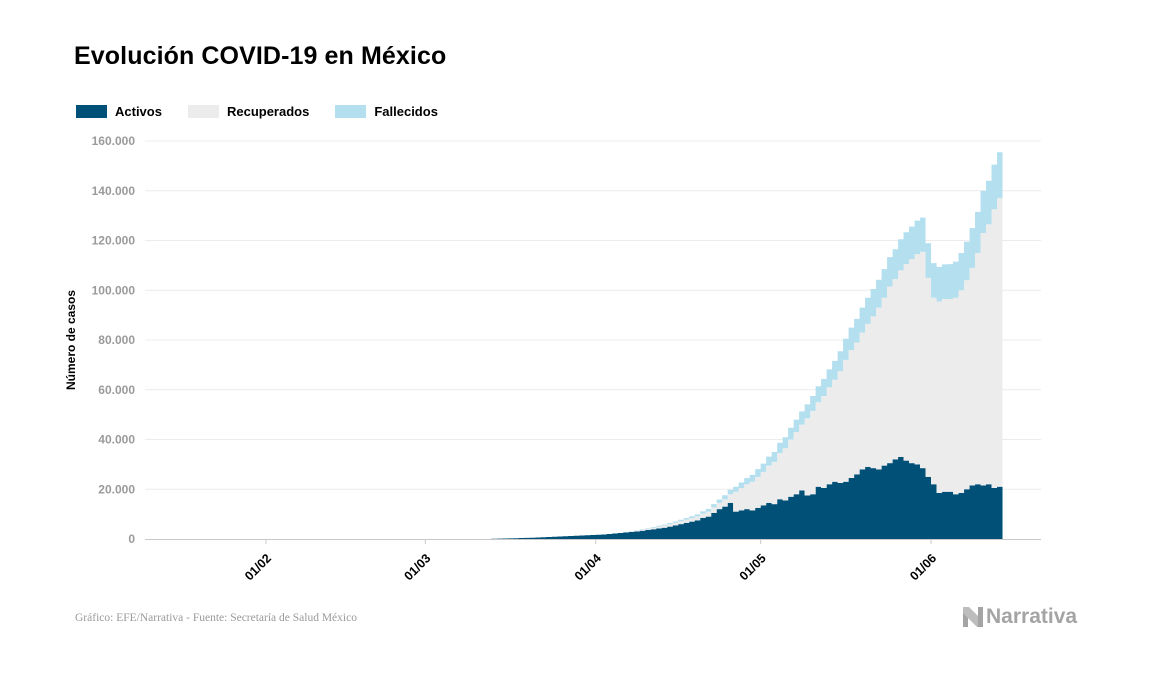 This screenshot has width=1157, height=674. Describe the element at coordinates (114, 141) in the screenshot. I see `y-tick-label: 160.000` at that location.